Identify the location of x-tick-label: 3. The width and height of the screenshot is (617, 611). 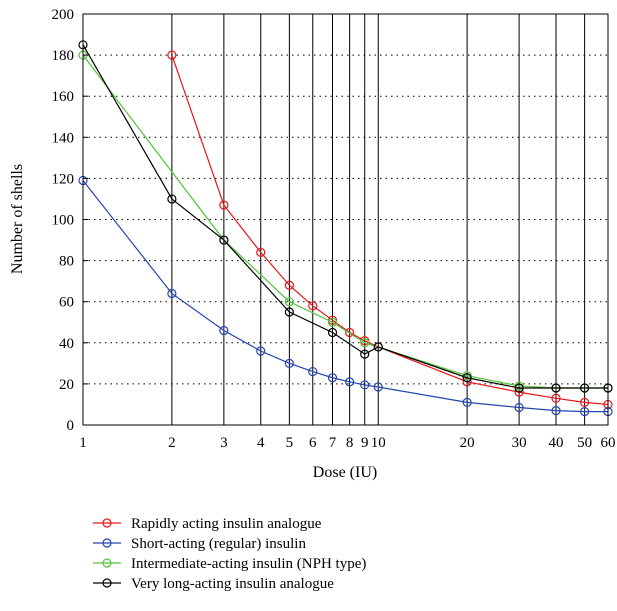
(224, 443).